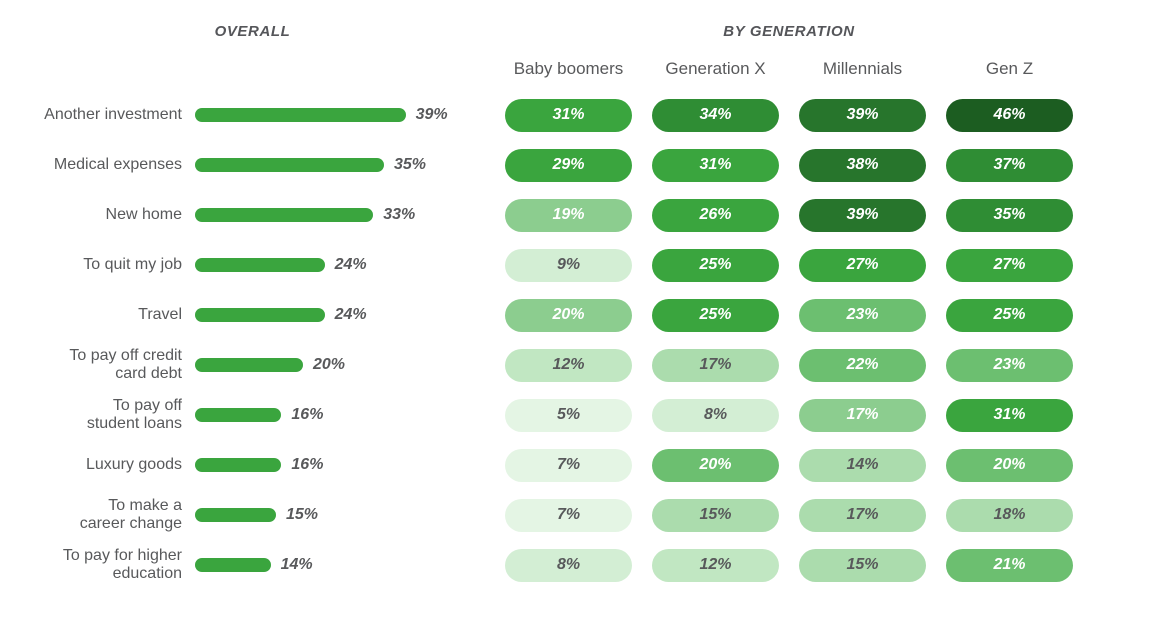 The height and width of the screenshot is (637, 1160). I want to click on category-label: Travel, so click(160, 314).